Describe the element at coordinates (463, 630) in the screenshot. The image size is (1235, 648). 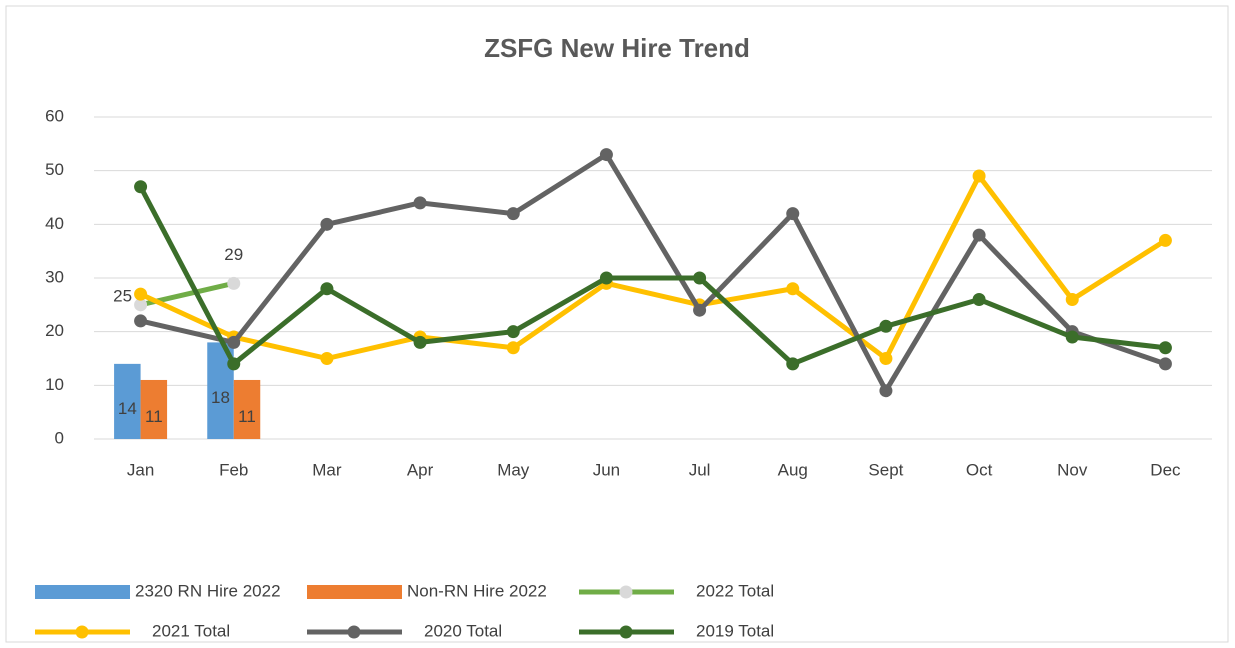
I see `legend-label: 2020 Total` at that location.